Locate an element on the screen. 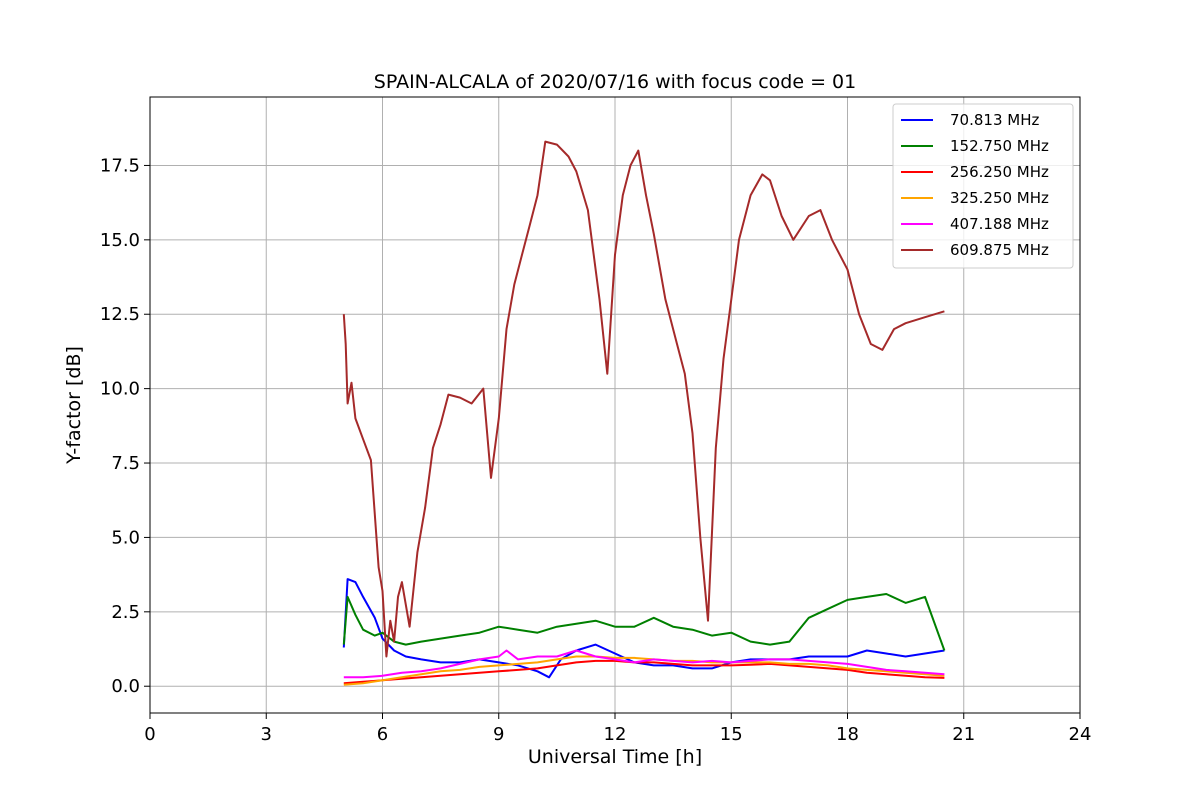 This screenshot has height=800, width=1200. legend-entry: 609.875 MHz is located at coordinates (999, 250).